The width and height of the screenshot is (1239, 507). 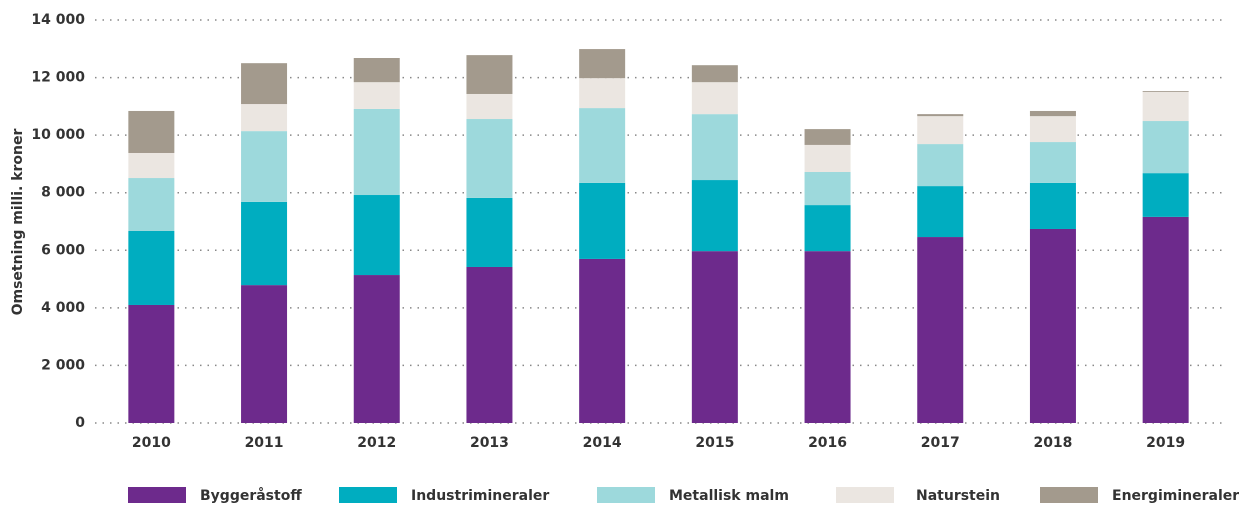 I want to click on y-tick-label: 2 000, so click(x=63, y=365).